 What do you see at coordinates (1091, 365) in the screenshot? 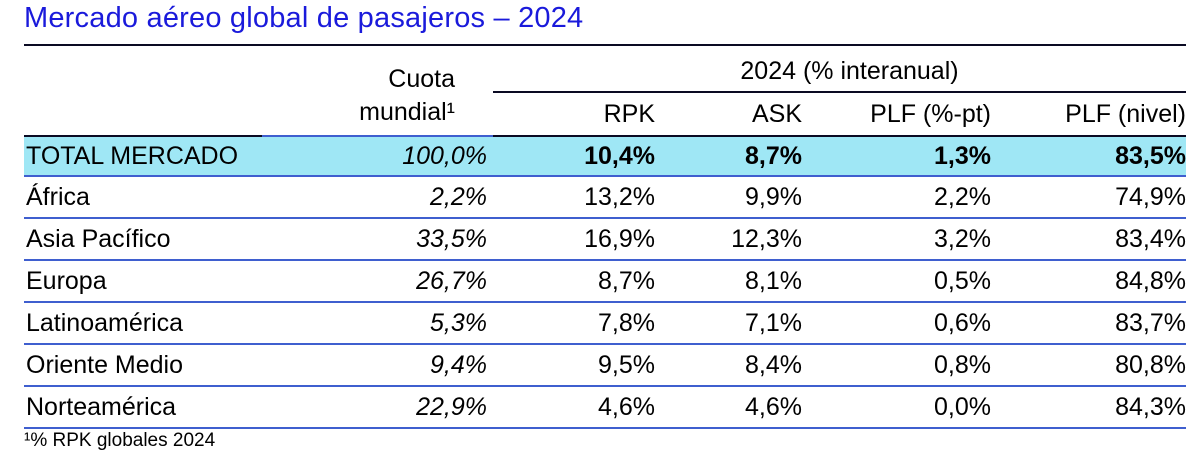
I see `plf-level-value: 80,8%` at bounding box center [1091, 365].